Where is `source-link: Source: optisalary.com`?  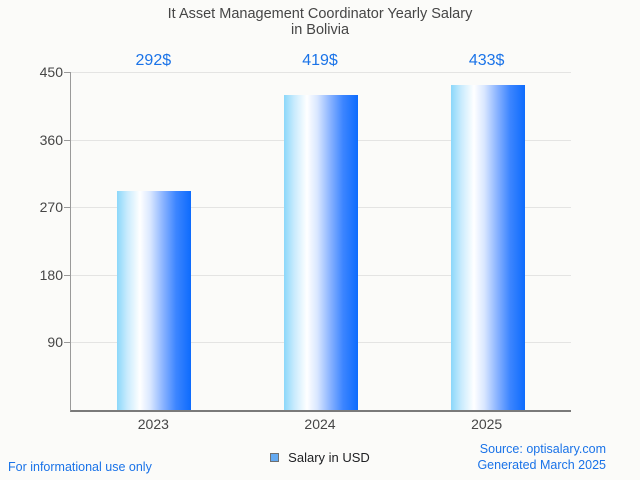
source-link: Source: optisalary.com is located at coordinates (542, 449).